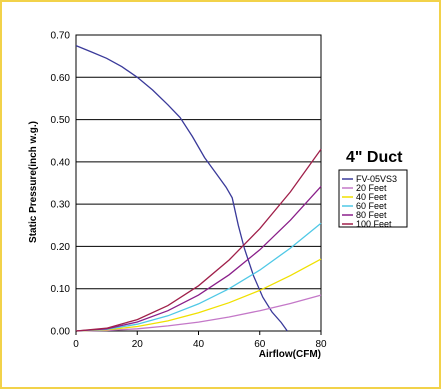 Image resolution: width=441 pixels, height=389 pixels. I want to click on x-axis-ticks: 0 20 40 60 80, so click(200, 340).